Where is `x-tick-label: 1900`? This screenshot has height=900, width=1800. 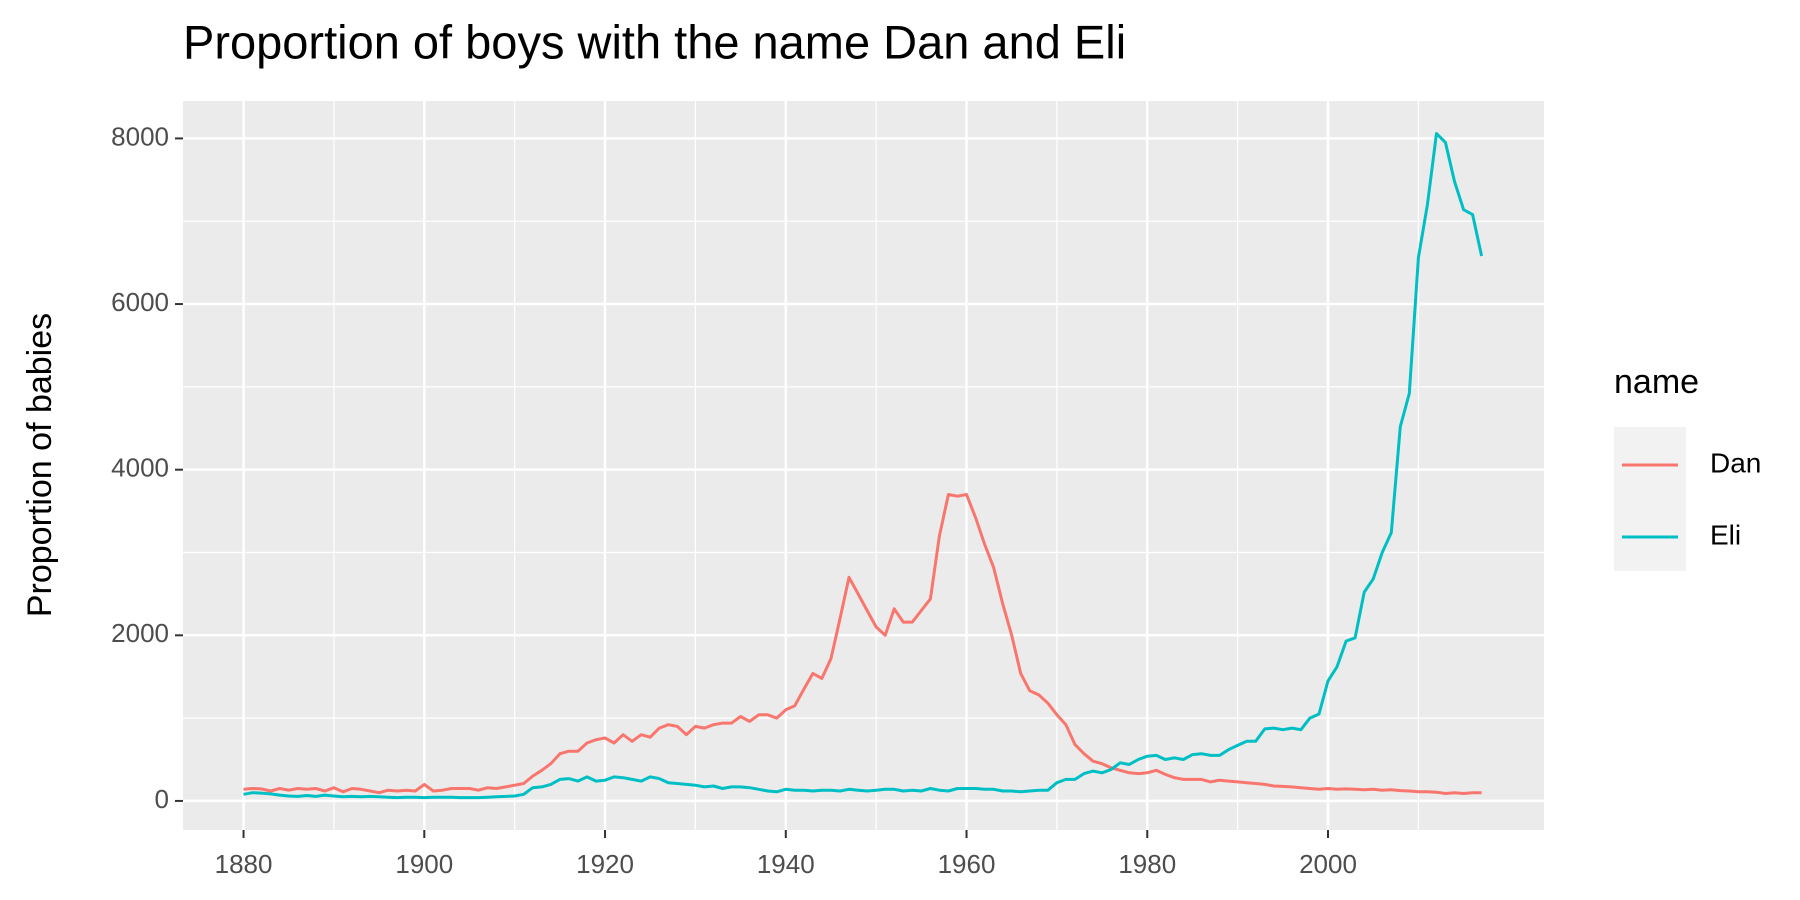
x-tick-label: 1900 is located at coordinates (424, 864).